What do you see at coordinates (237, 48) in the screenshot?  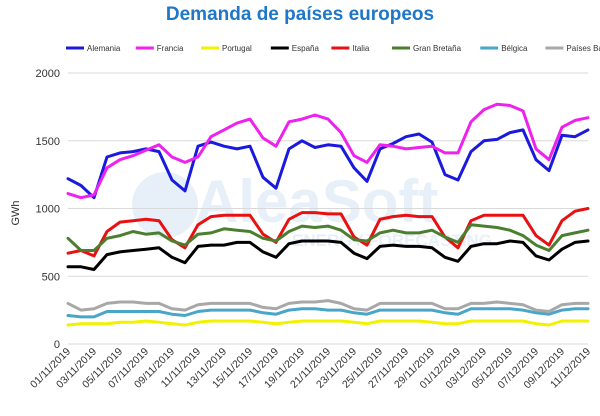 I see `legend-label: Portugal` at bounding box center [237, 48].